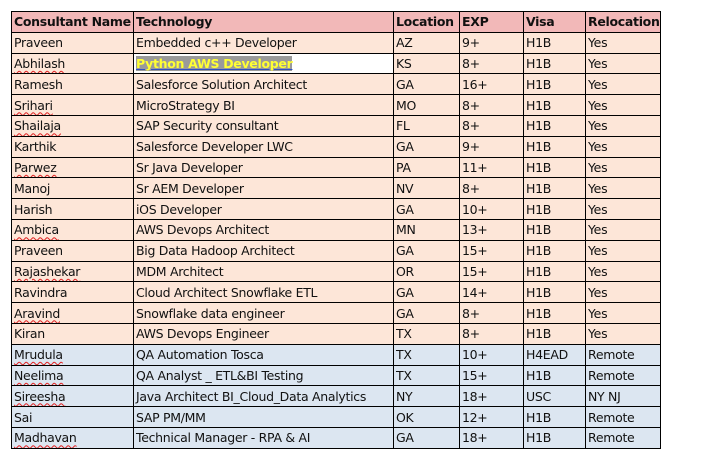 This screenshot has height=459, width=714. Describe the element at coordinates (426, 125) in the screenshot. I see `location-cell: FL` at that location.